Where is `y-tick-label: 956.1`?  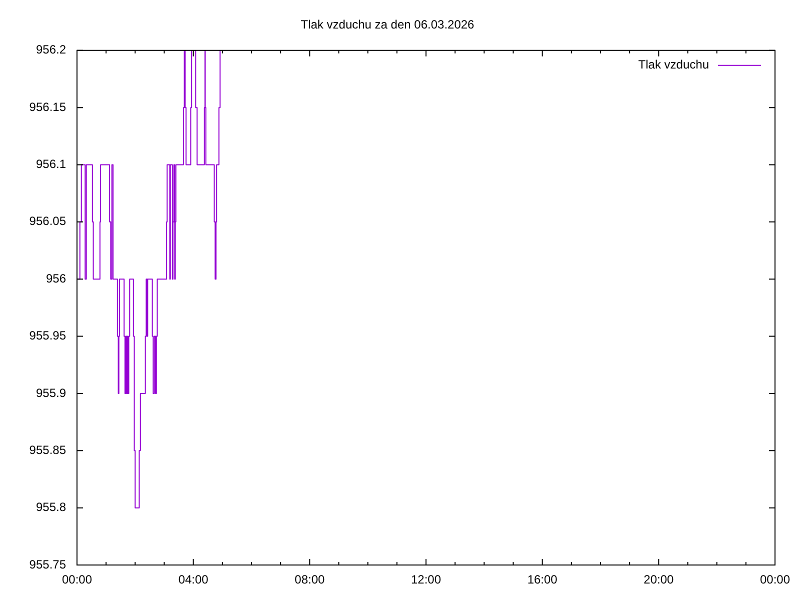 y-tick-label: 956.1 is located at coordinates (51, 164).